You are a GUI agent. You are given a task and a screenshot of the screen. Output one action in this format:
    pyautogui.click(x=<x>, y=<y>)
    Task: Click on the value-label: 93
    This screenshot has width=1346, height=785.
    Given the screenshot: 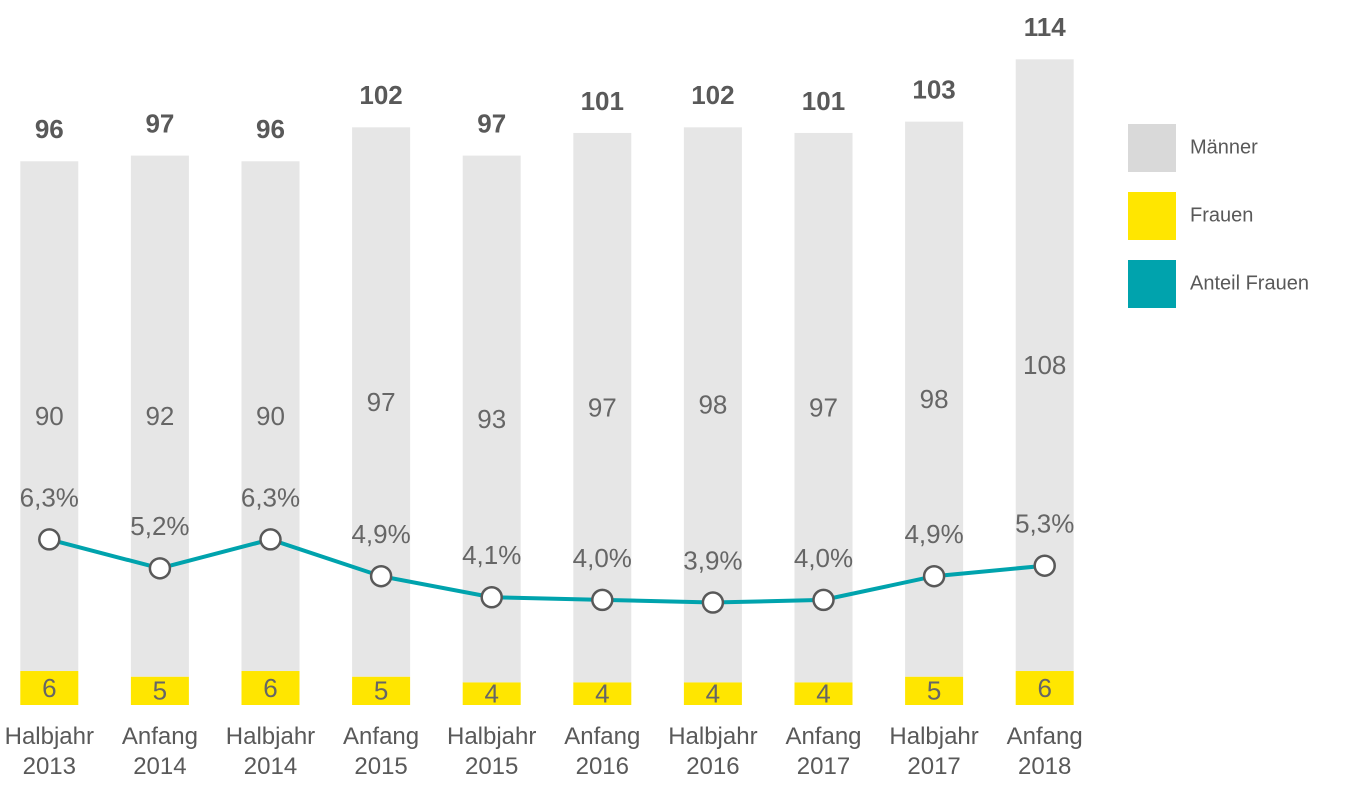 What is the action you would take?
    pyautogui.click(x=491, y=419)
    